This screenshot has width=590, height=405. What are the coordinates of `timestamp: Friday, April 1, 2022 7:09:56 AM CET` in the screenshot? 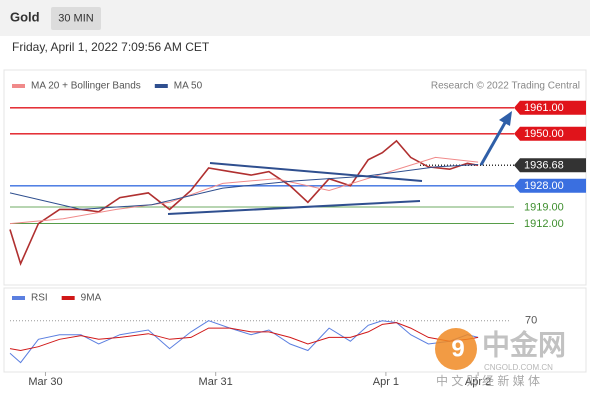 It's located at (111, 47).